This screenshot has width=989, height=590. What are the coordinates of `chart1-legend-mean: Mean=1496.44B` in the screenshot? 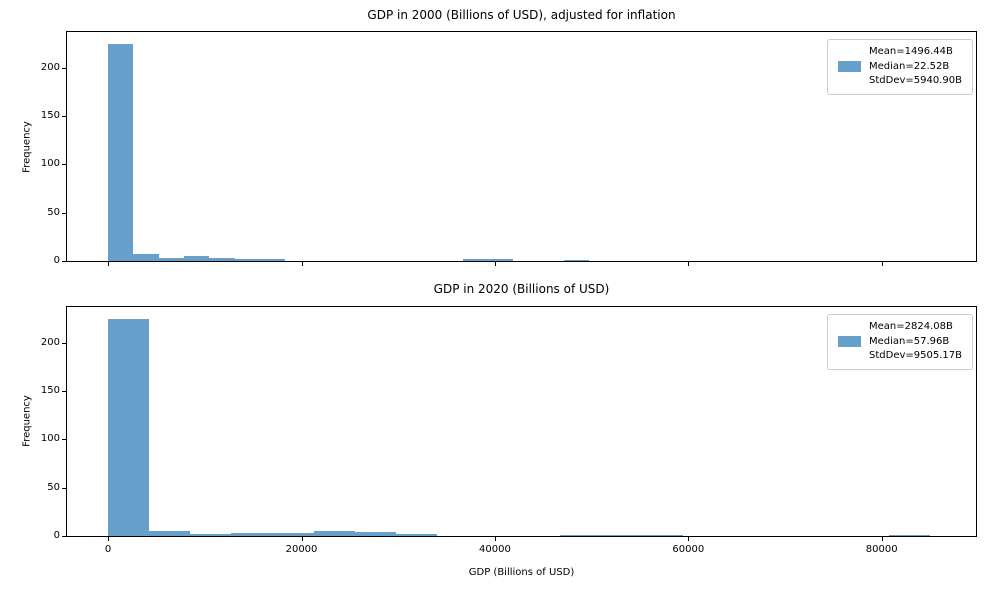 It's located at (911, 51).